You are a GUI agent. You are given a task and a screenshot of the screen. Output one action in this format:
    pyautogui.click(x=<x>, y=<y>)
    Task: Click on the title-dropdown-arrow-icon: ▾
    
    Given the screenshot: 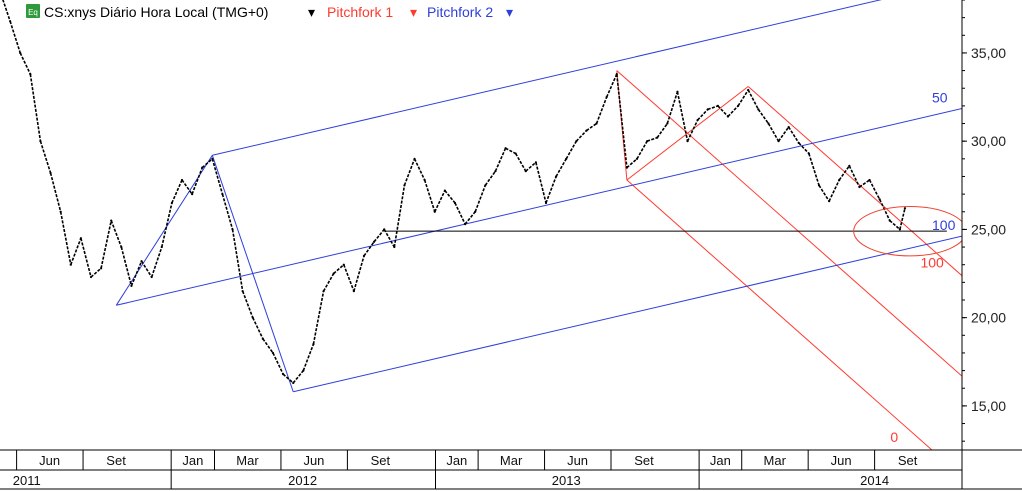 What is the action you would take?
    pyautogui.click(x=311, y=12)
    